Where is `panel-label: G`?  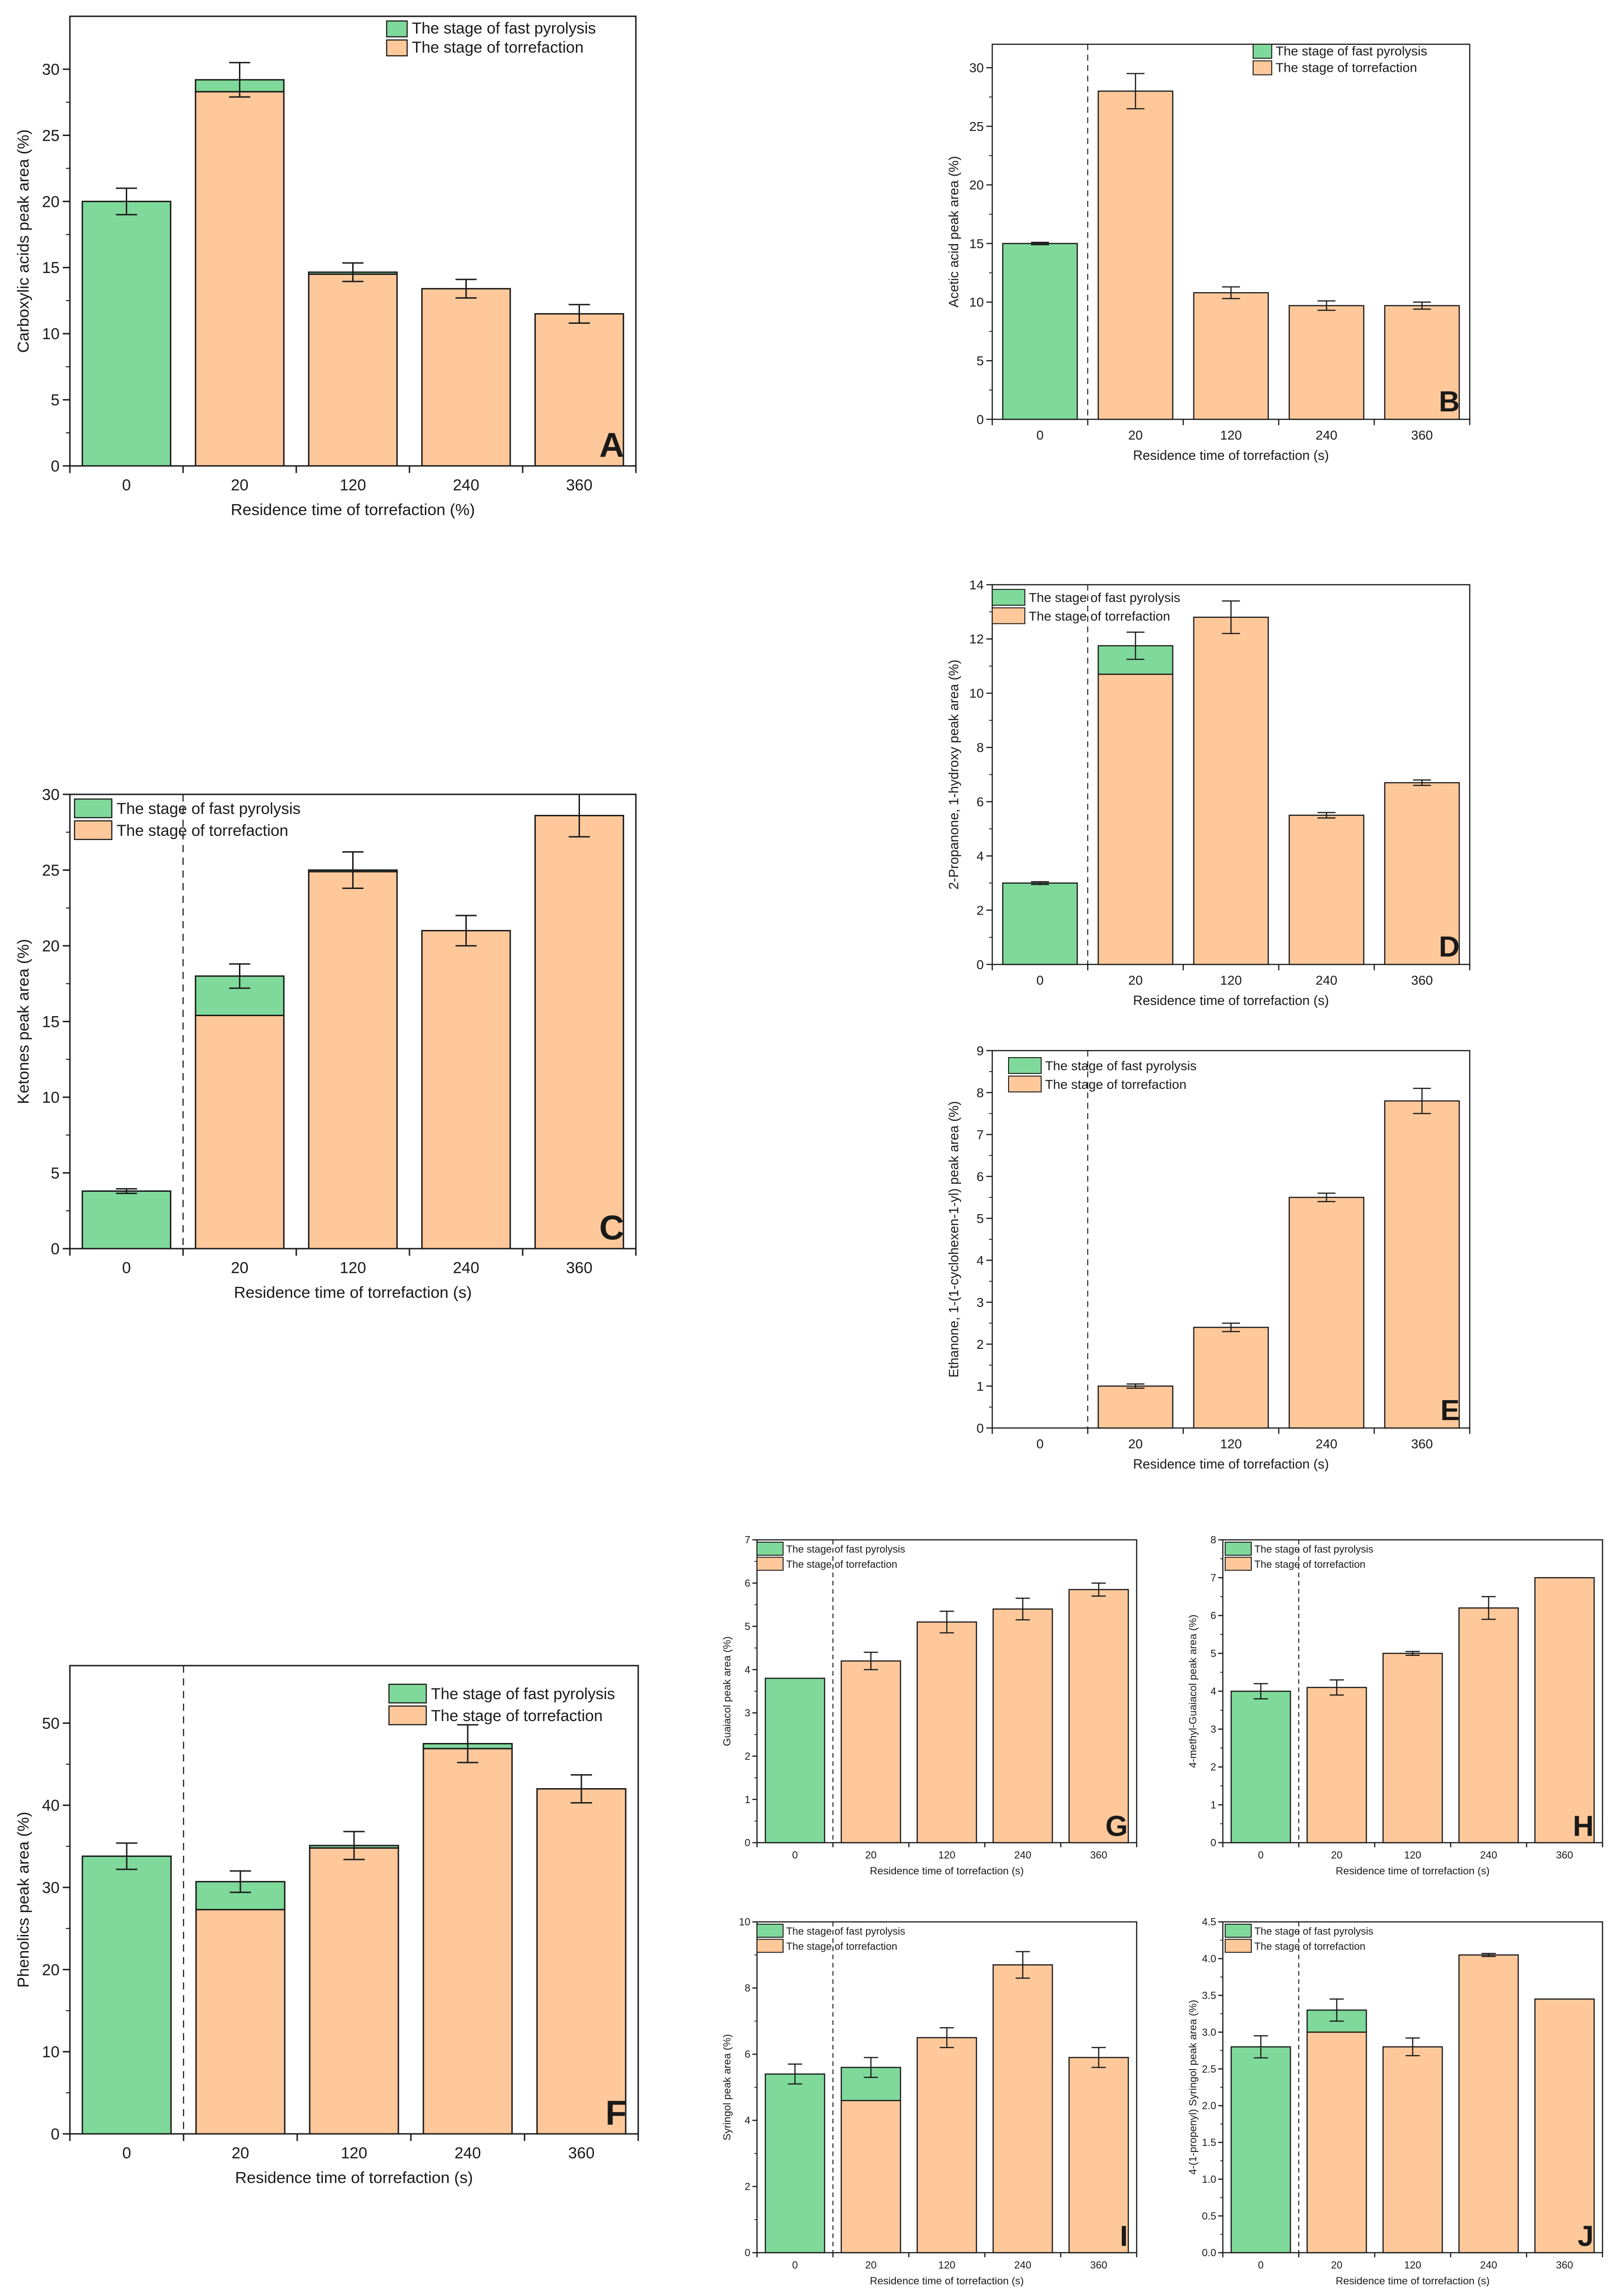 panel-label: G is located at coordinates (1116, 1826).